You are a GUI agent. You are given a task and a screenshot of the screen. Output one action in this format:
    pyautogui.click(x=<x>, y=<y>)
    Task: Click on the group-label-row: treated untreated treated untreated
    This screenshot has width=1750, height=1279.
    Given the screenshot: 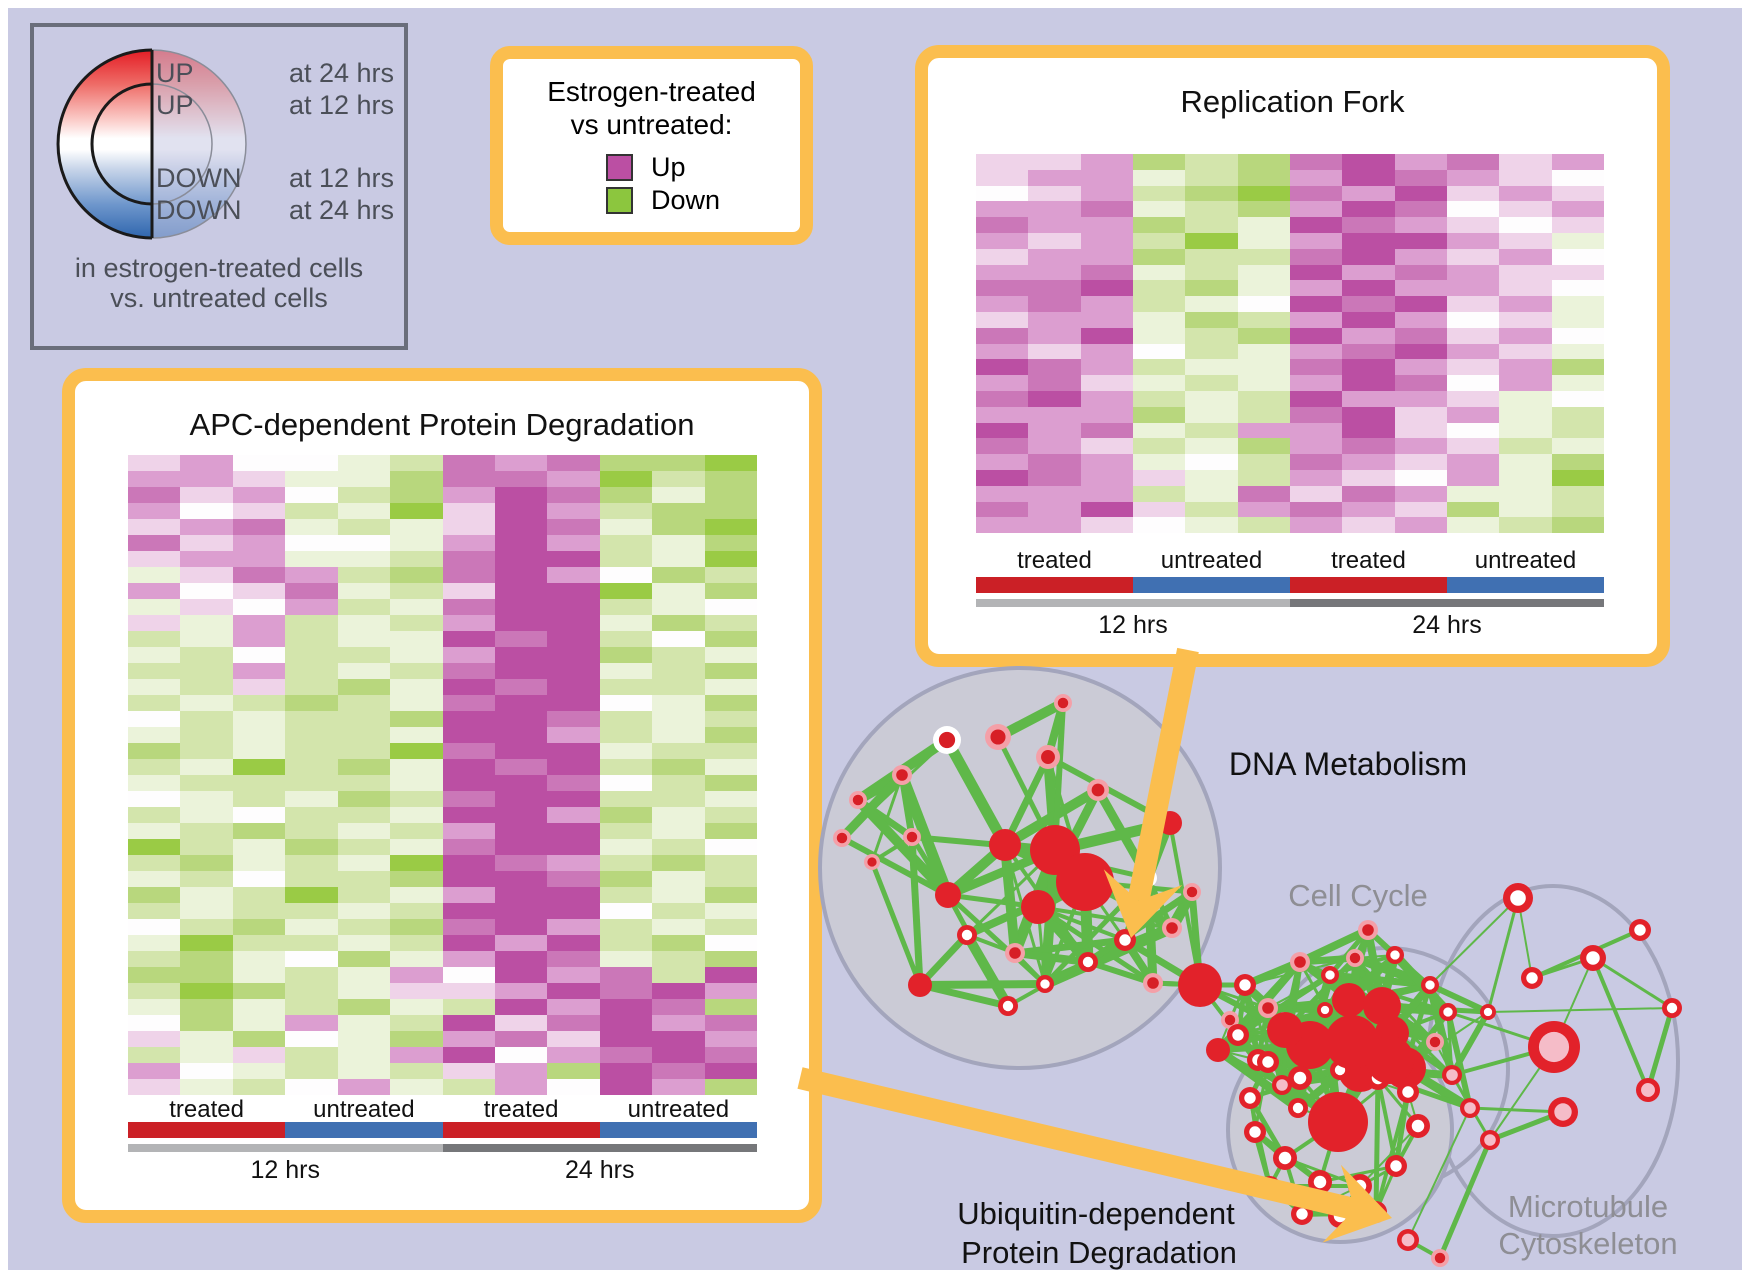 What is the action you would take?
    pyautogui.click(x=1290, y=561)
    